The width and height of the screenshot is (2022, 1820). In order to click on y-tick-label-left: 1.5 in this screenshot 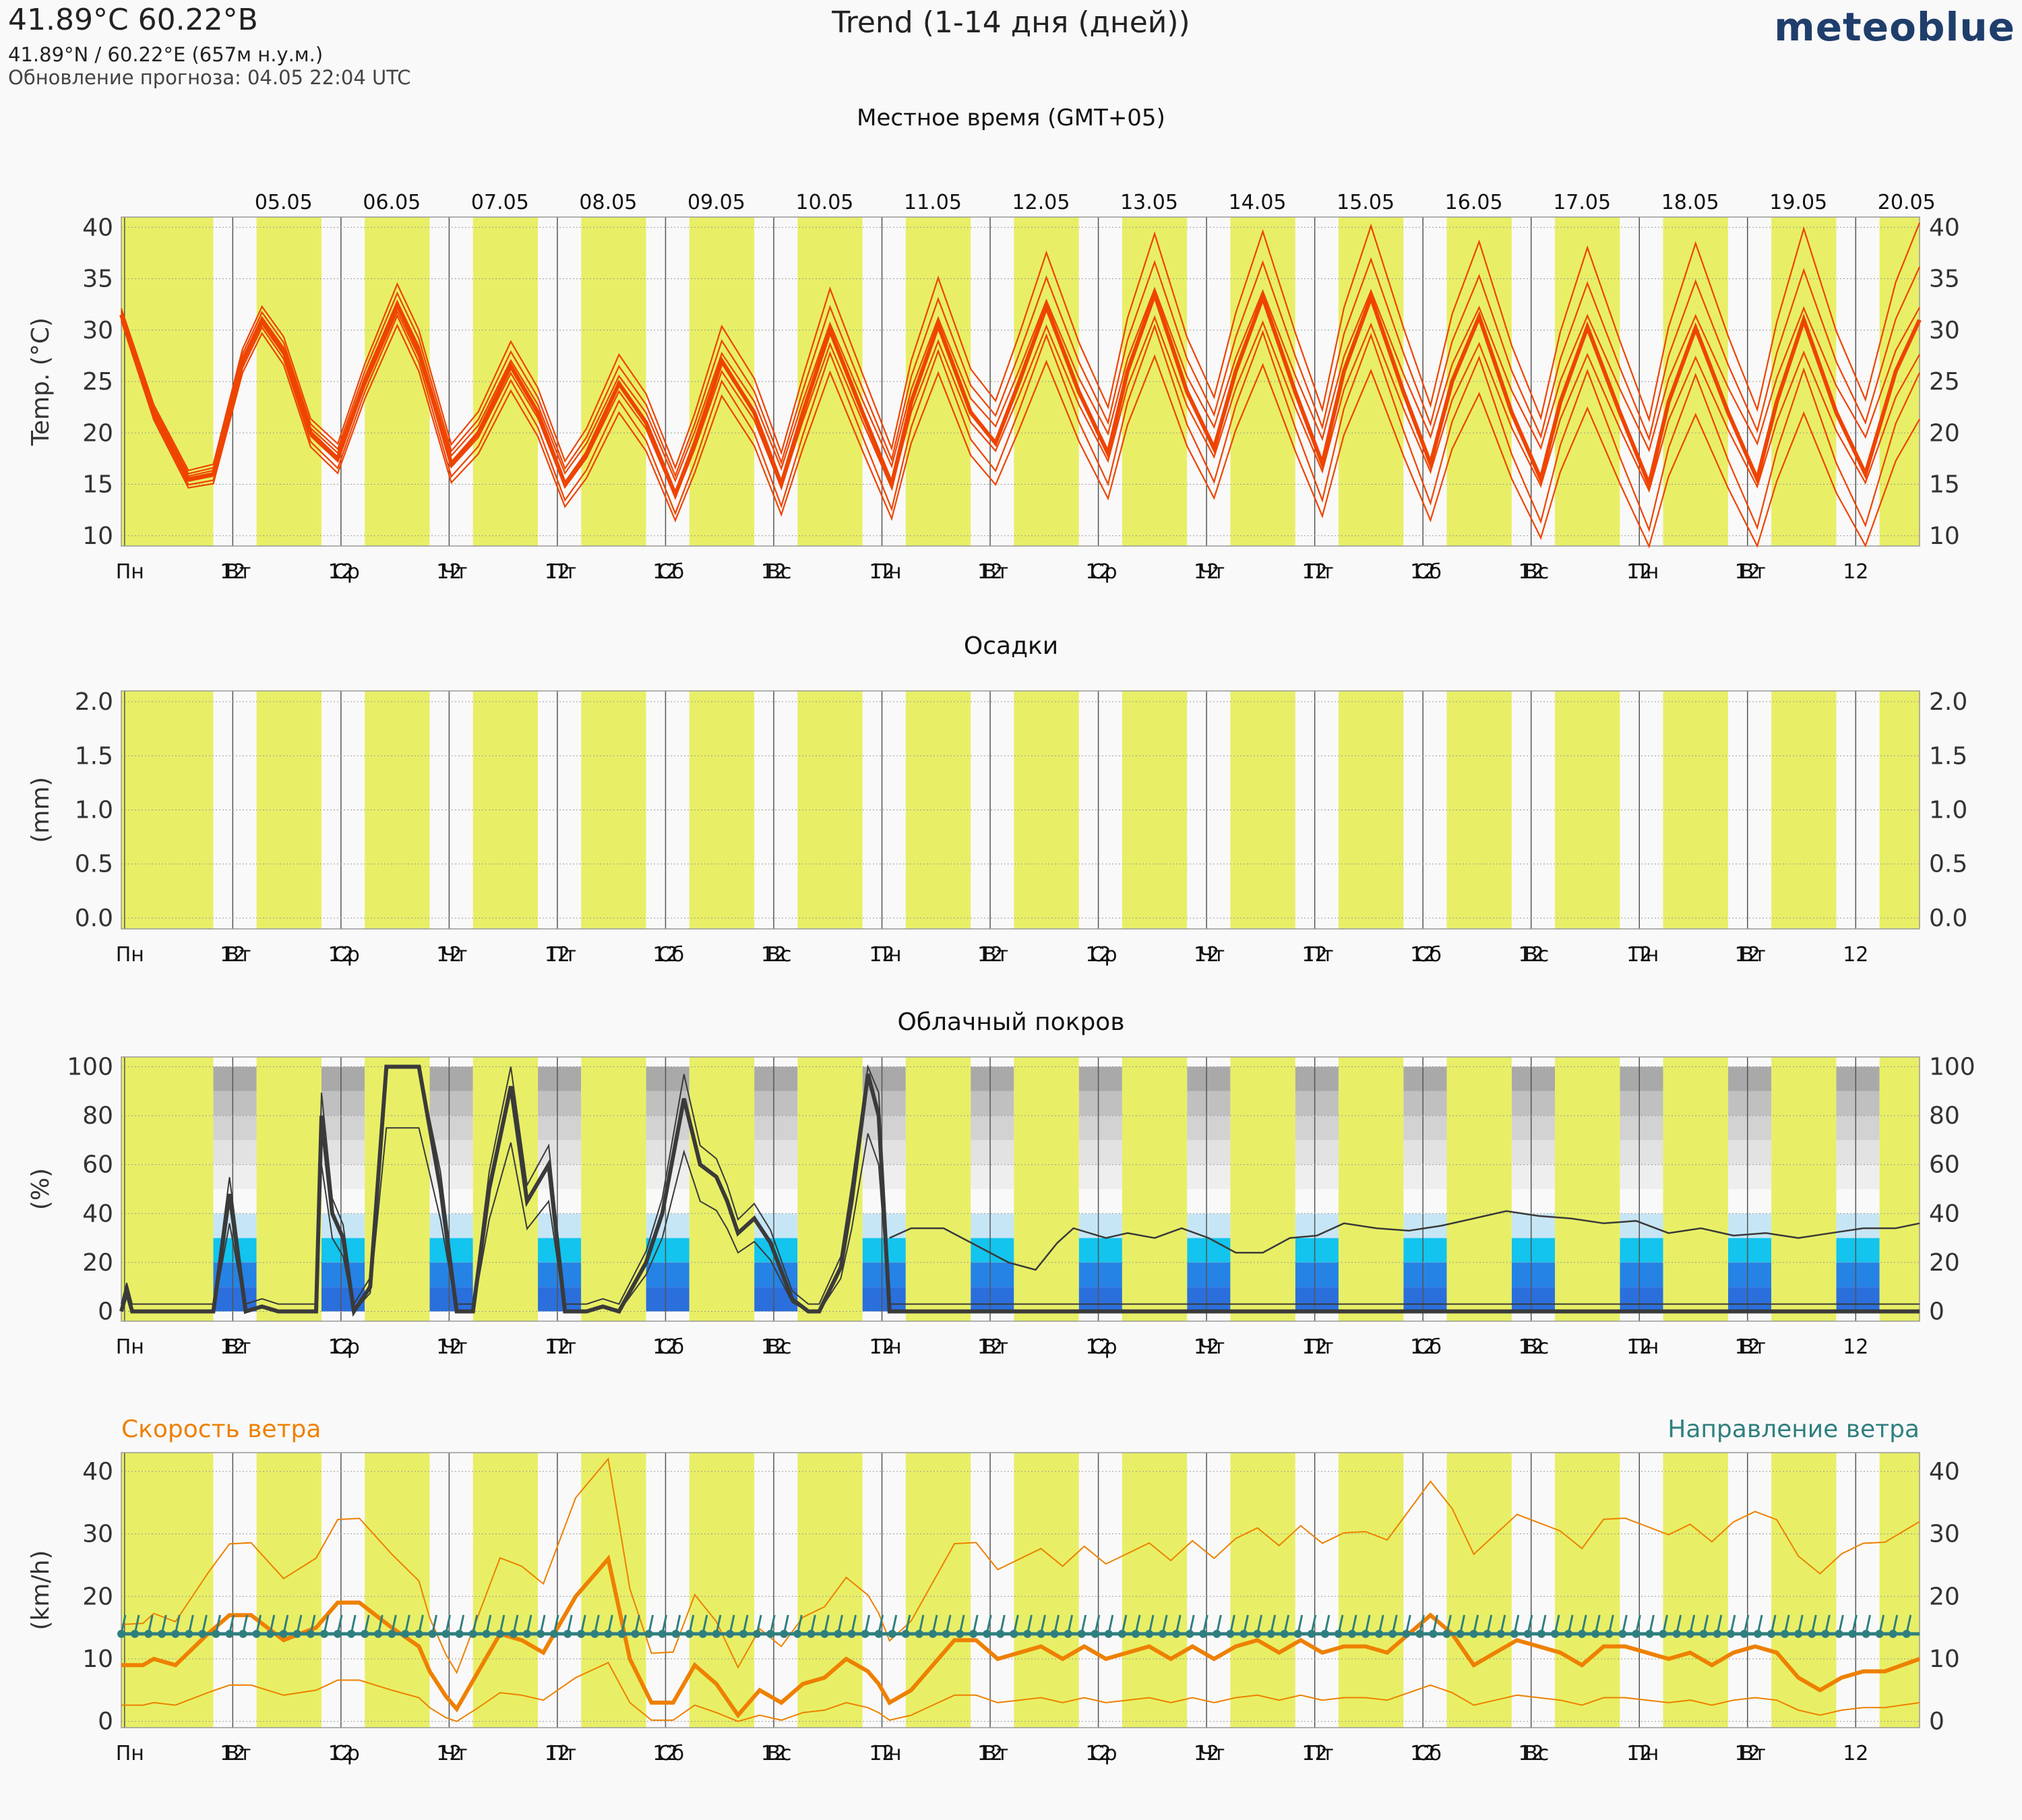, I will do `click(94, 756)`.